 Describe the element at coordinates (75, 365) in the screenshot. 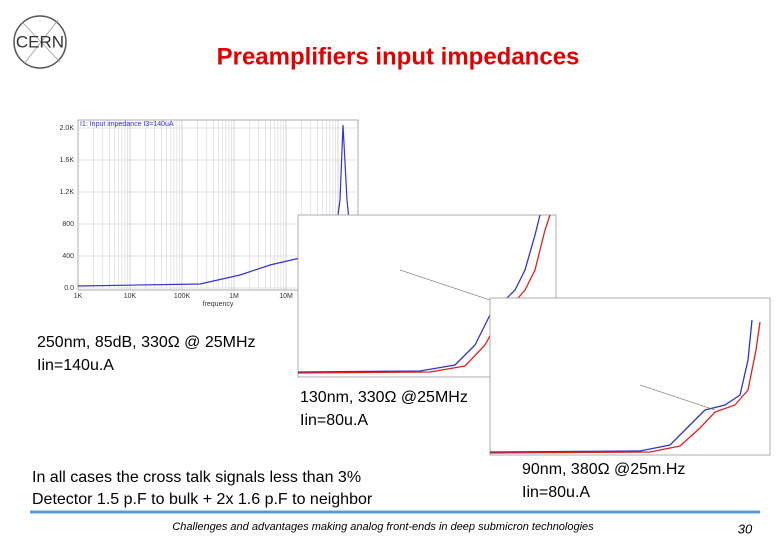

I see `caption-line: Iin=140u.A` at that location.